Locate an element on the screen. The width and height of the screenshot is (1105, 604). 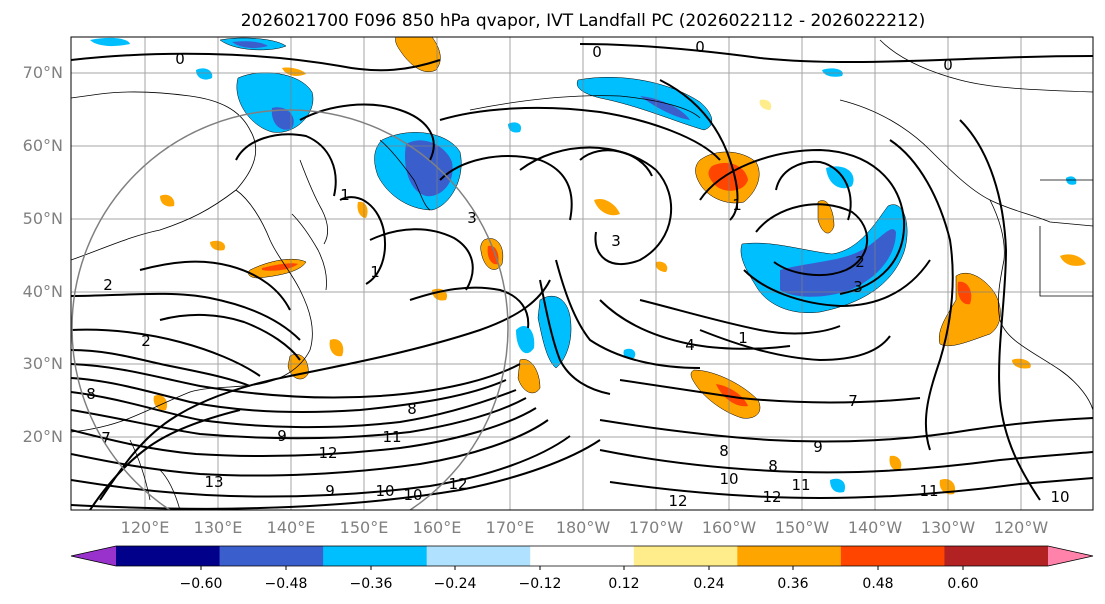
colorbar-tick-label: 0.36 is located at coordinates (792, 584).